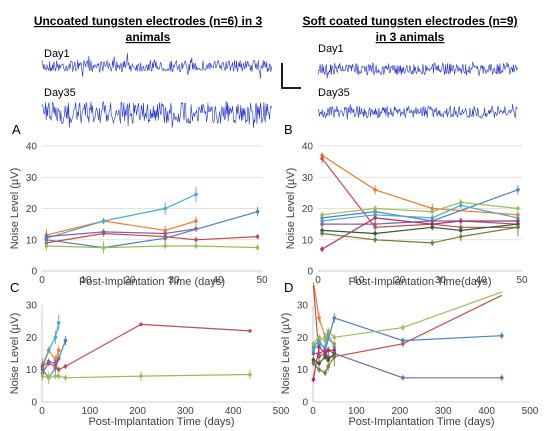 The width and height of the screenshot is (550, 431). Describe the element at coordinates (419, 282) in the screenshot. I see `xaxis-label-b: Post-Implantation Time(days)` at that location.